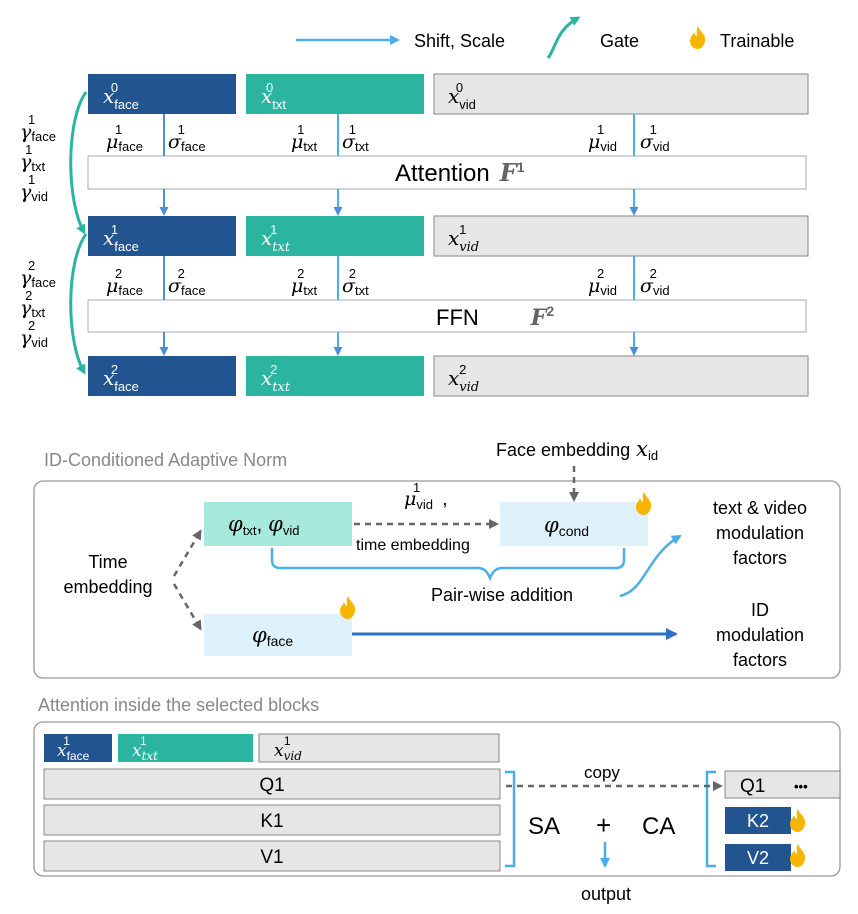  I want to click on ffn-label: FFN F2, so click(495, 317).